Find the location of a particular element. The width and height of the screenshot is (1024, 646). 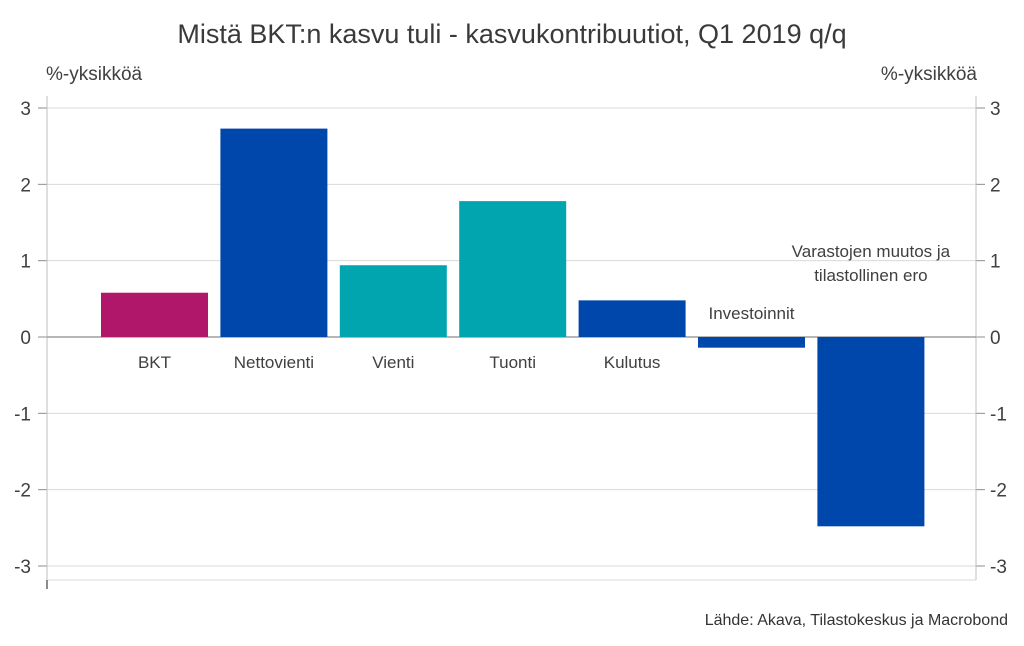

category-label: tilastollinen ero is located at coordinates (870, 275).